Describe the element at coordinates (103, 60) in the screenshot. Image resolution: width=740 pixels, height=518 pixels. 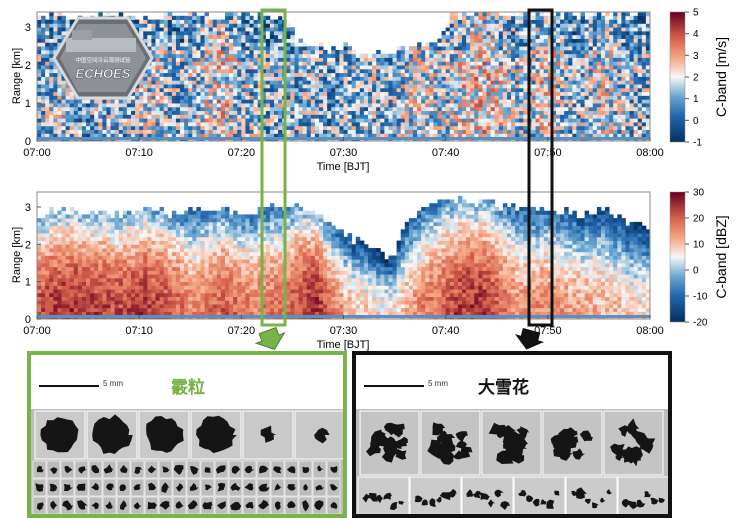
I see `logo-subtitle: 中国空间冷云观测试验` at that location.